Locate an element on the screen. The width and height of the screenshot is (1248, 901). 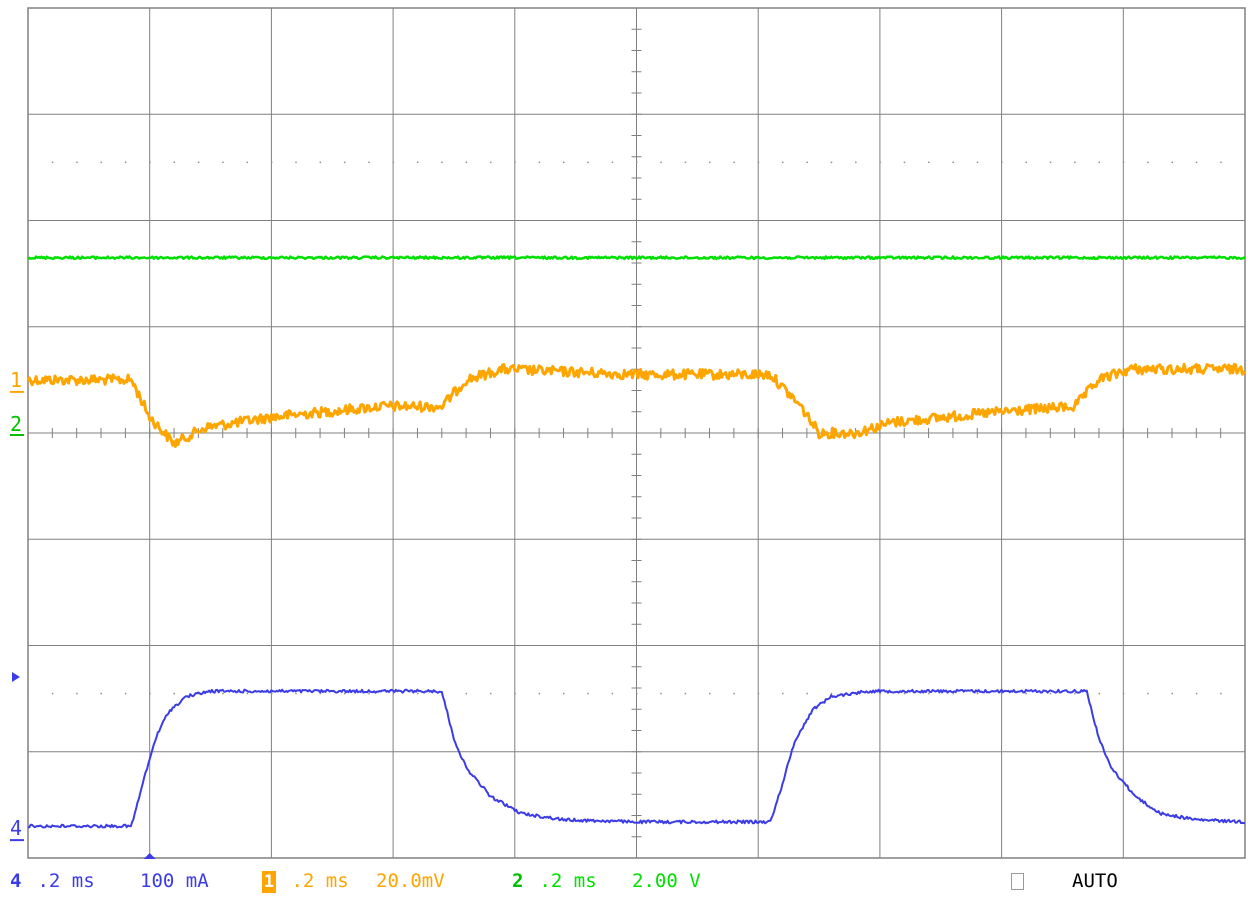
channel-markers: 1 2 4 is located at coordinates (83, 613).